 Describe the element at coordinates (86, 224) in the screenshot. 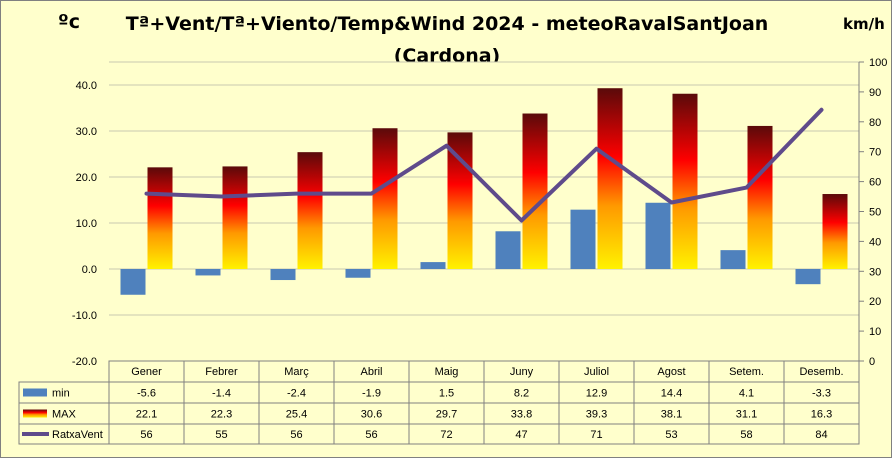

I see `y-tick-left: 10.0` at that location.